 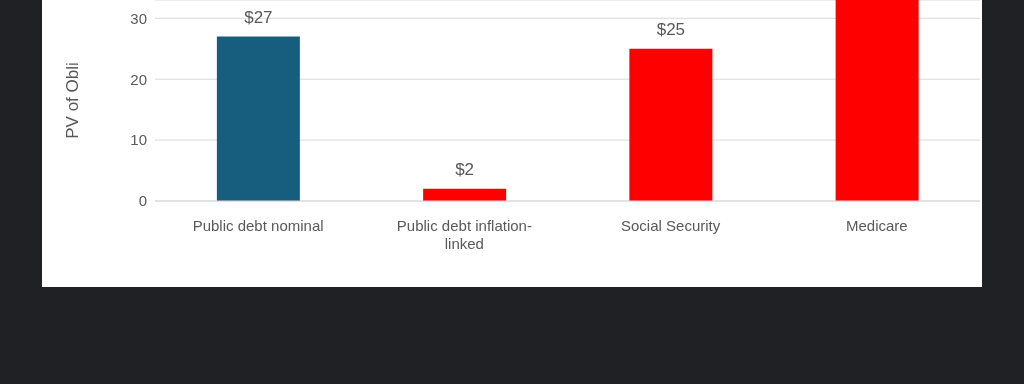 What do you see at coordinates (138, 79) in the screenshot?
I see `y-tick-label: 20` at bounding box center [138, 79].